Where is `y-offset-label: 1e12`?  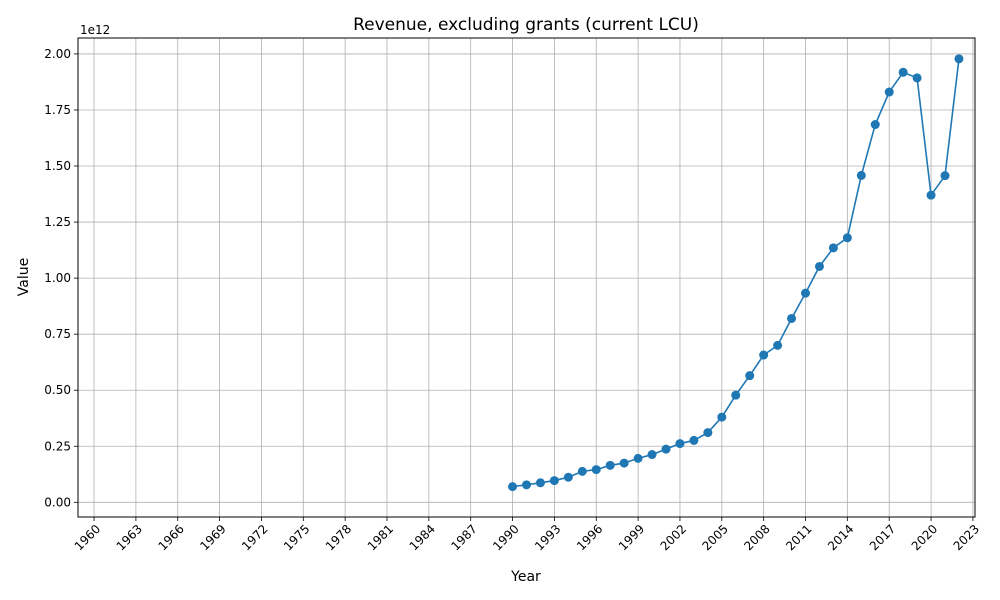 y-offset-label: 1e12 is located at coordinates (95, 30).